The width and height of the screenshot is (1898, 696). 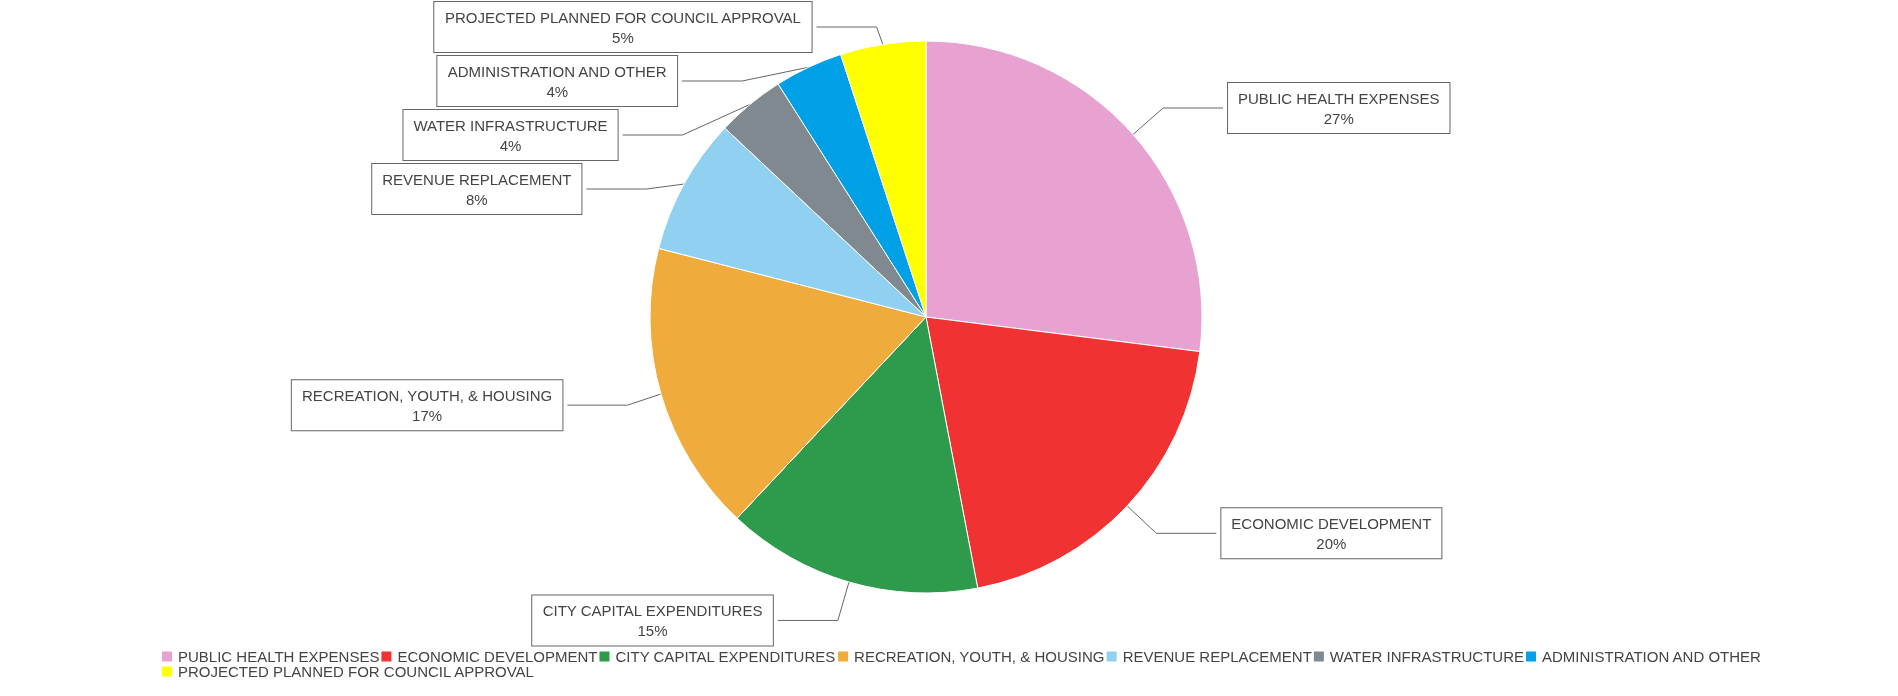 What do you see at coordinates (979, 656) in the screenshot?
I see `legend-label: RECREATION, YOUTH, & HOUSING` at bounding box center [979, 656].